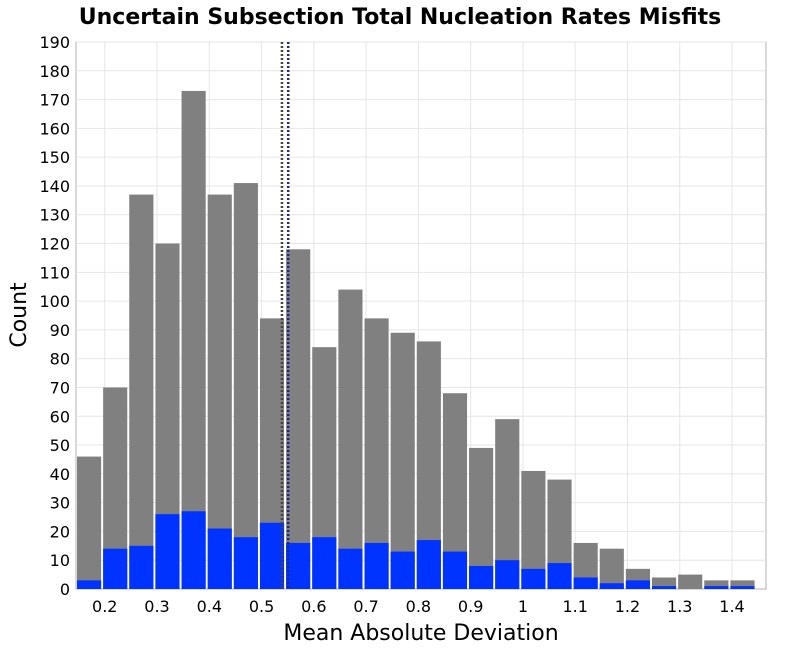 Image resolution: width=800 pixels, height=650 pixels. Describe the element at coordinates (313, 606) in the screenshot. I see `x-tick-label: 0.6` at that location.